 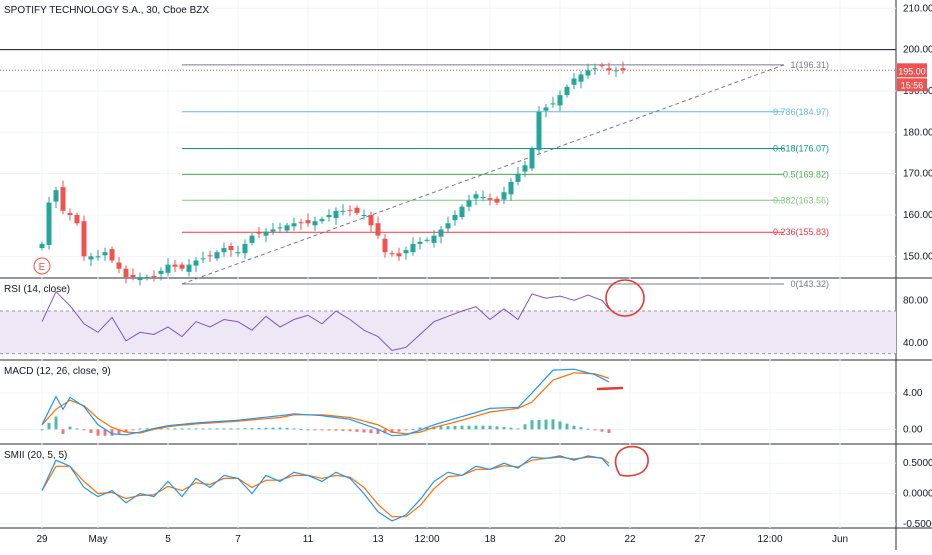 I want to click on x-tick-label: 18, so click(x=490, y=539).